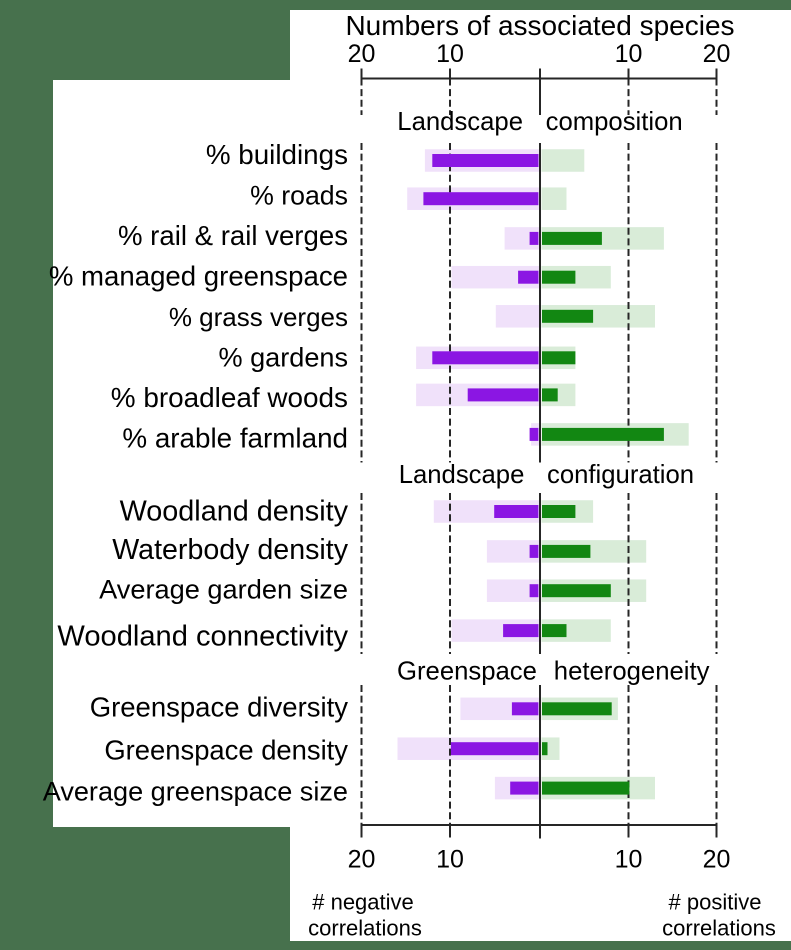  Describe the element at coordinates (258, 317) in the screenshot. I see `svg-text: % grass verges` at that location.